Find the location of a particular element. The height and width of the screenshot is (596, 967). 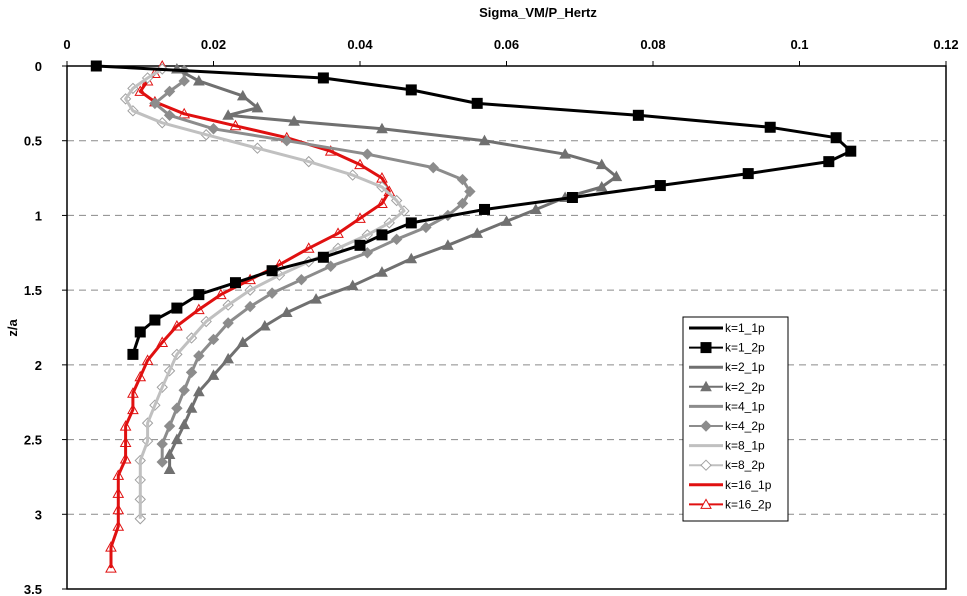

y-axis-title: z/a is located at coordinates (12, 328).